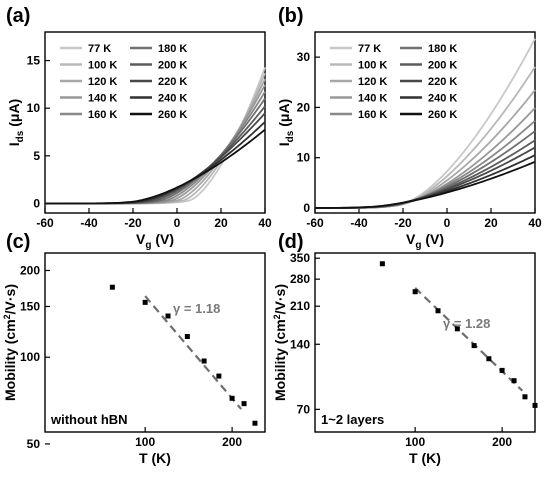 This screenshot has height=477, width=550. I want to click on y-tick-label: 20, so click(304, 107).